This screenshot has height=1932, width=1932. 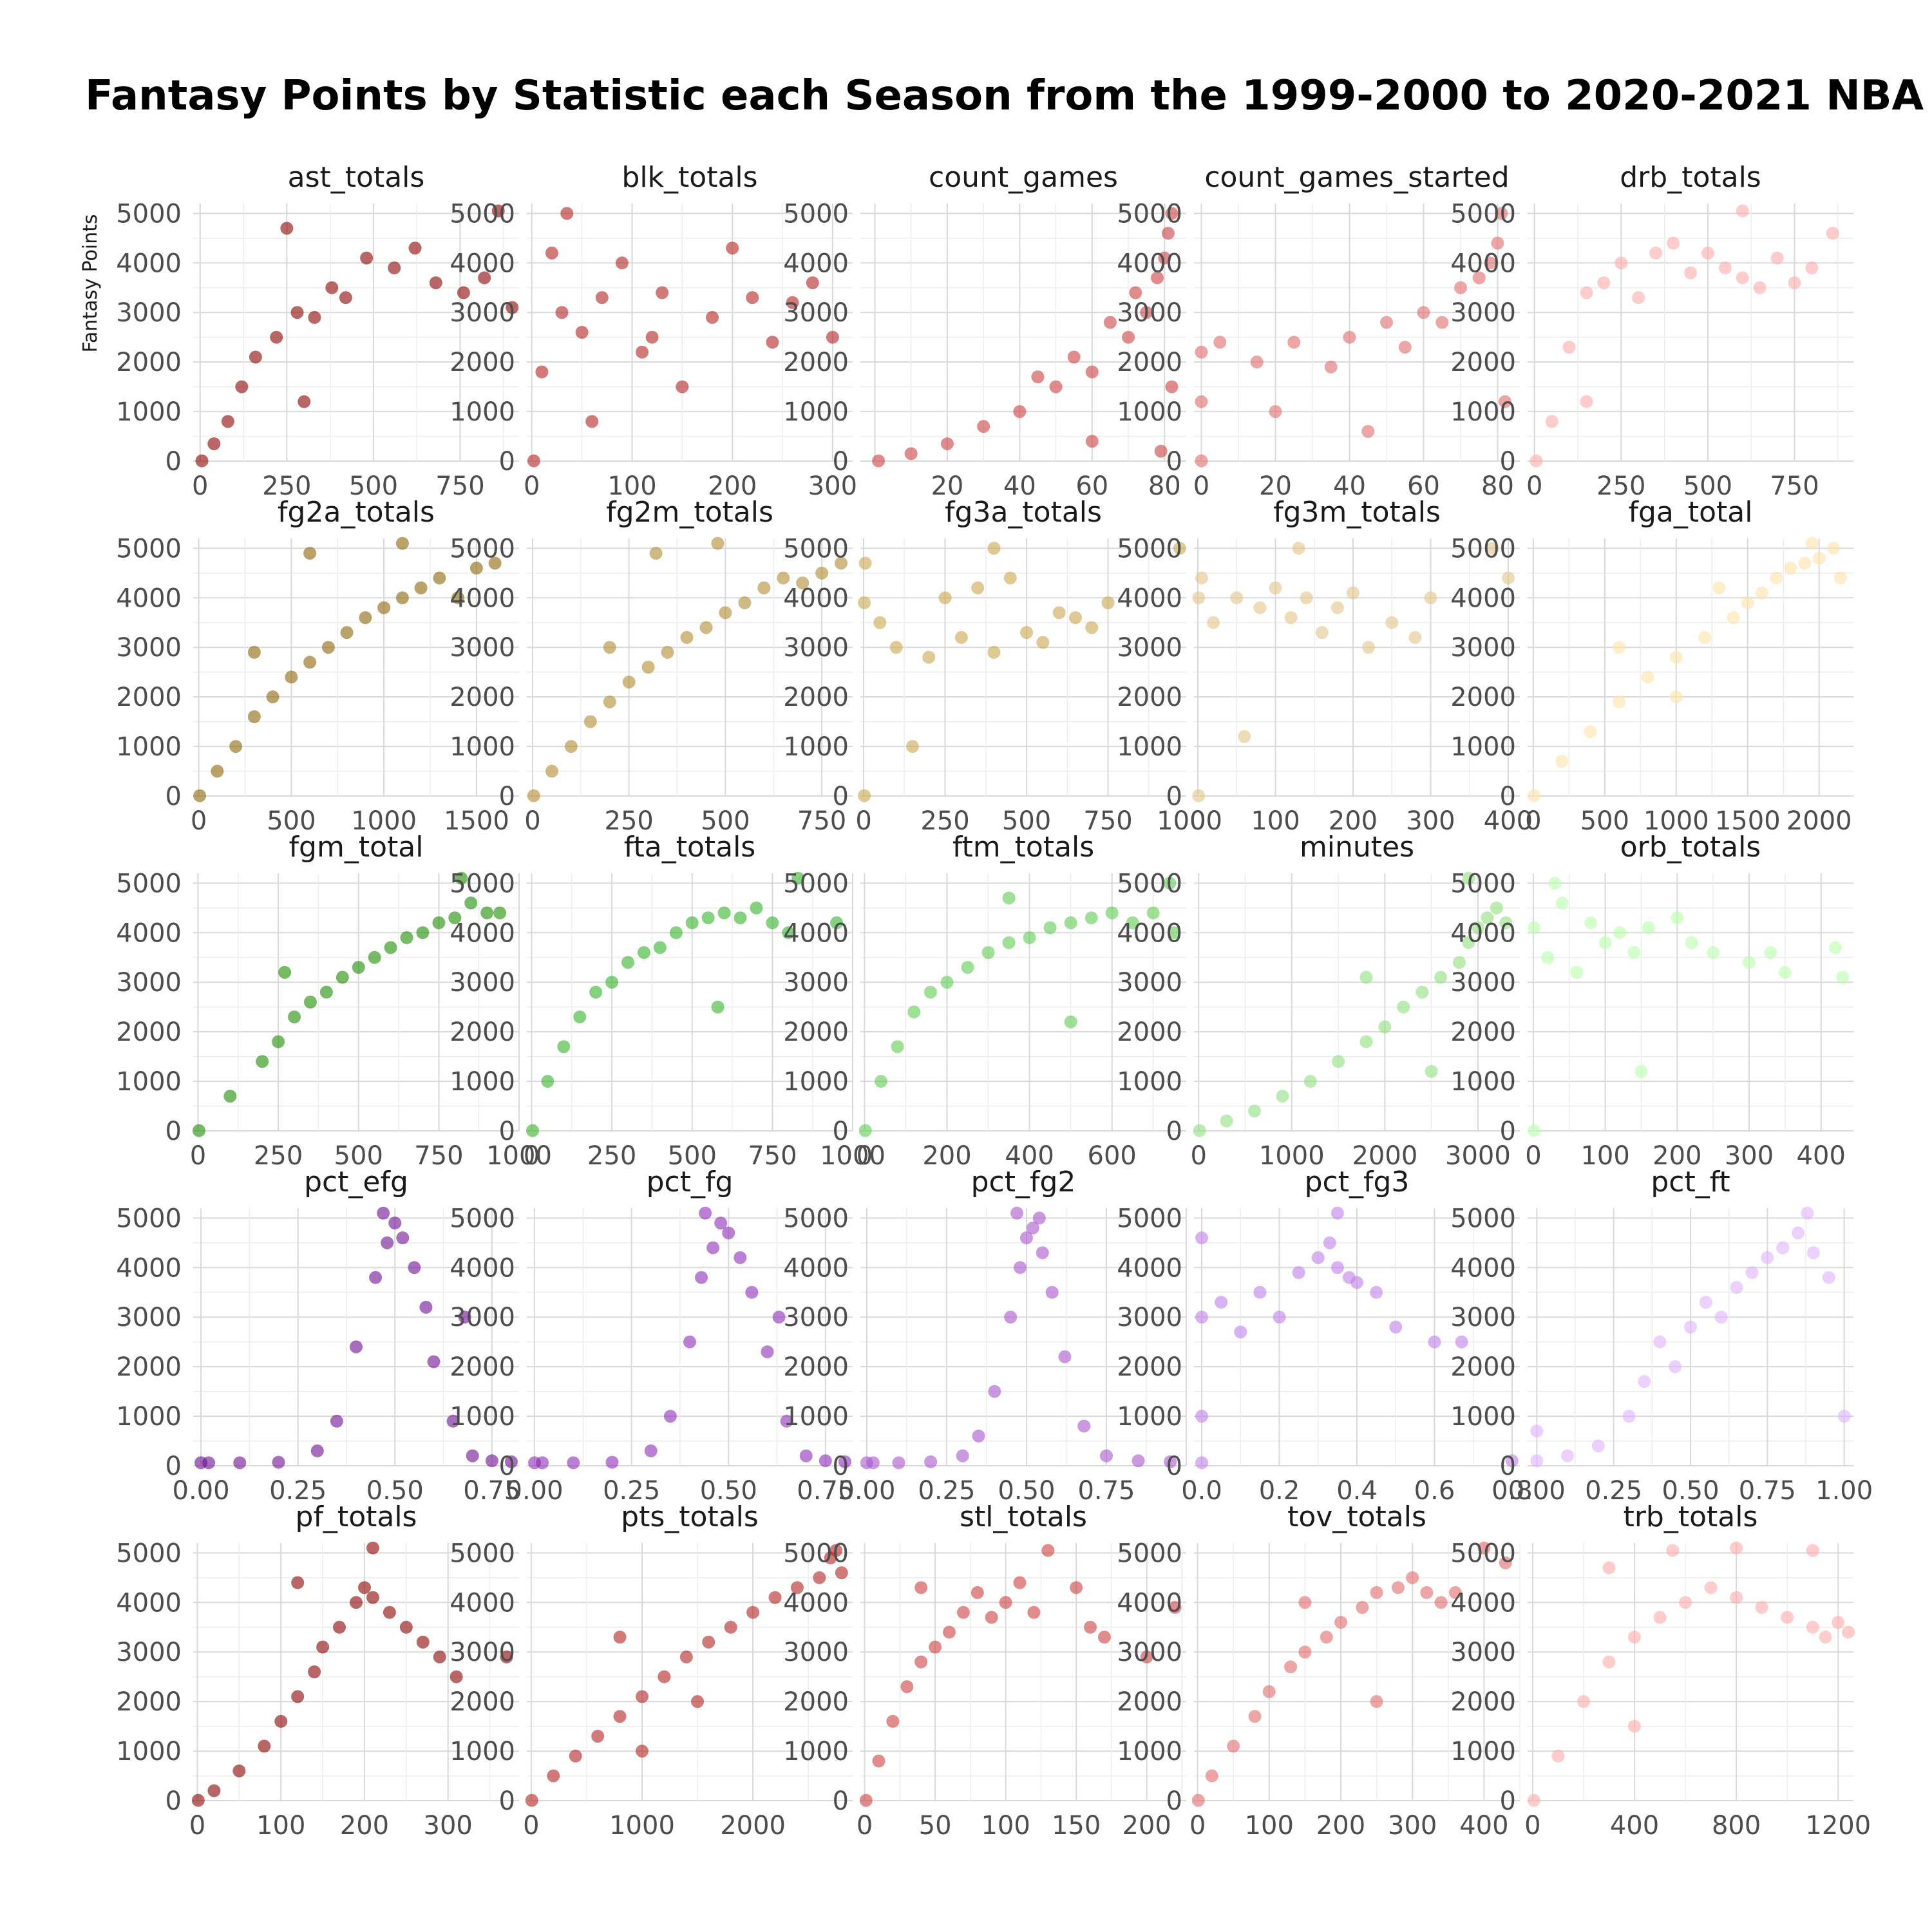 I want to click on facet-strip-label: tov_totals, so click(x=1356, y=1517).